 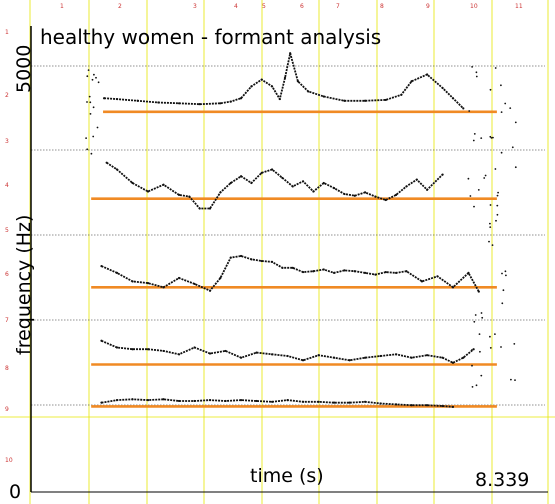 I want to click on left-ruler-label: 7, so click(x=7, y=320).